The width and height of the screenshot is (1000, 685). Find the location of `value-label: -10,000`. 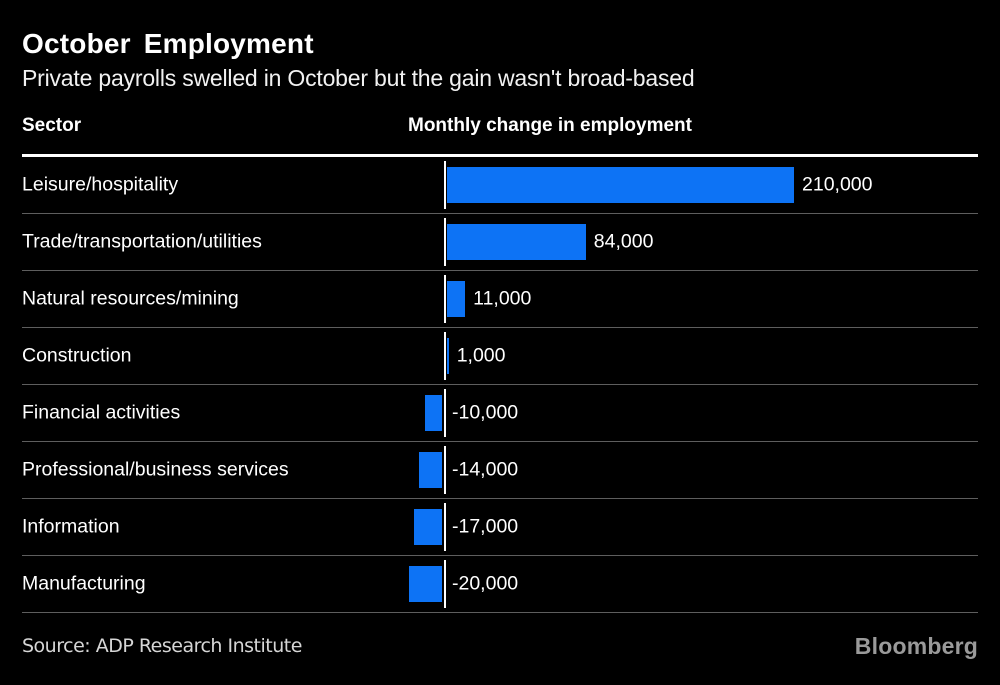

value-label: -10,000 is located at coordinates (485, 412).